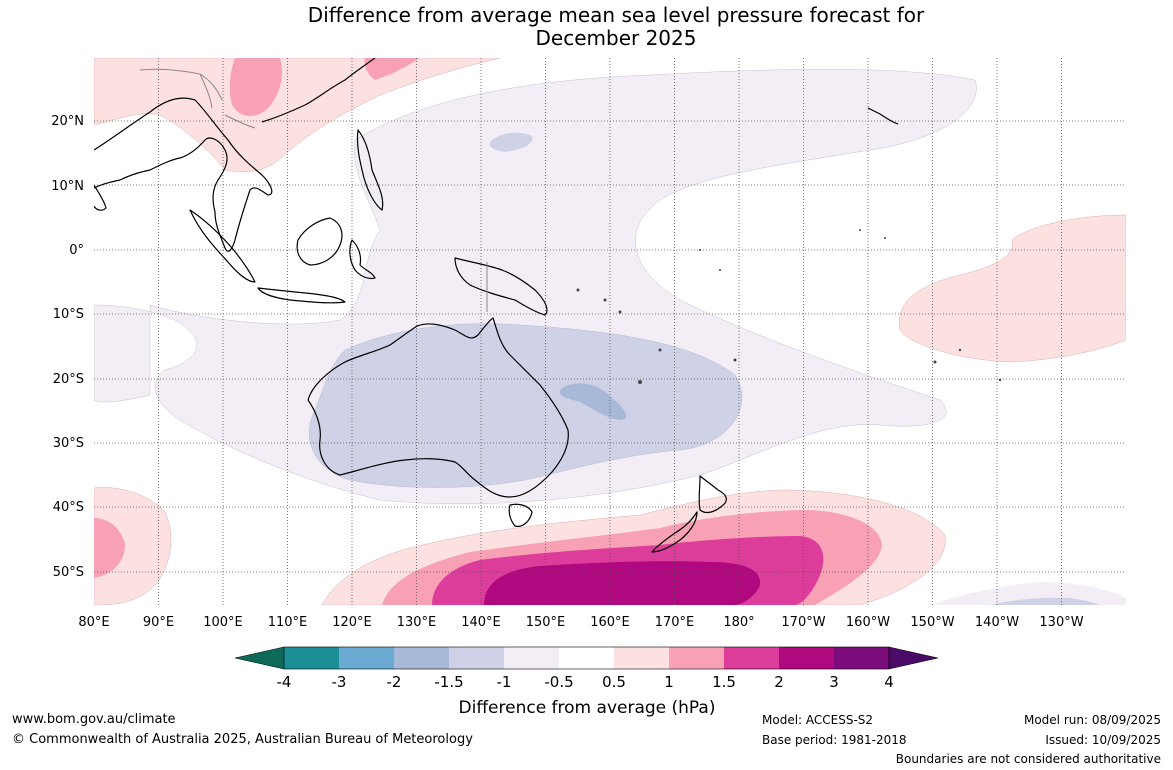 The height and width of the screenshot is (770, 1173). What do you see at coordinates (593, 401) in the screenshot?
I see `contour-neg-1-5-aus` at bounding box center [593, 401].